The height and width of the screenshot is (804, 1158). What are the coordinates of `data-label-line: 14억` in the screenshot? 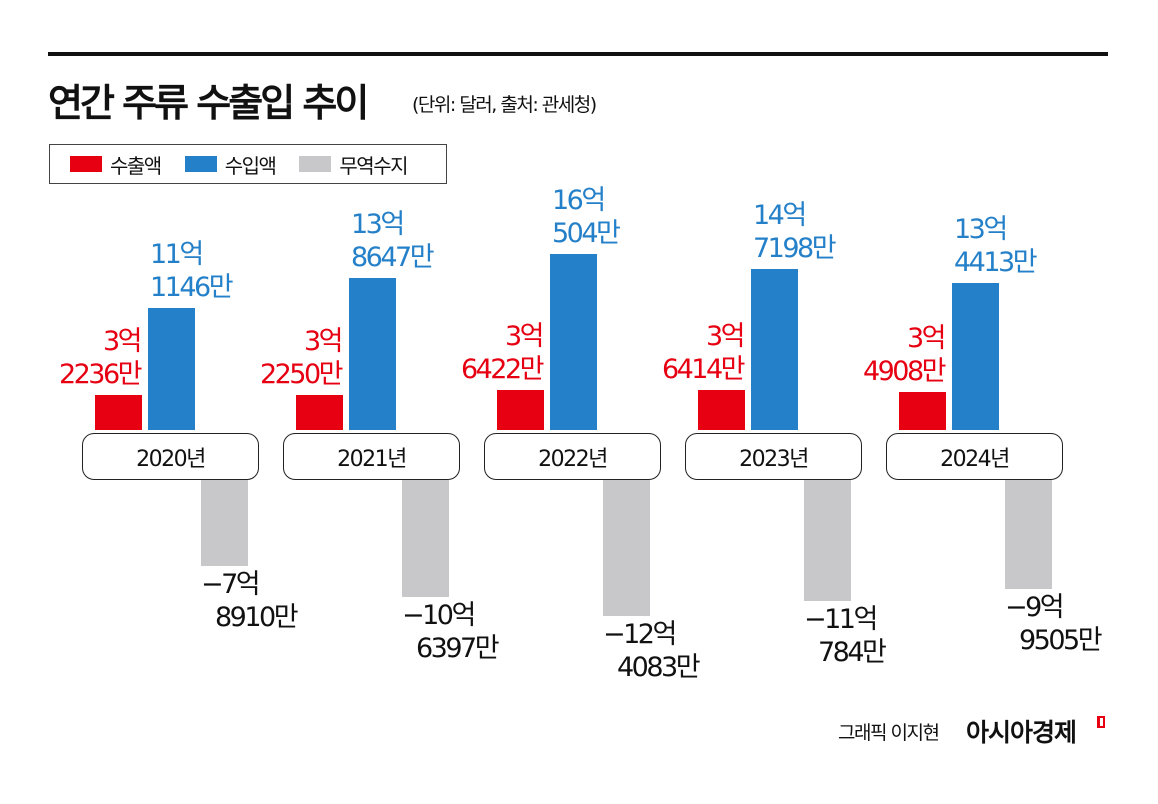 It's located at (780, 215).